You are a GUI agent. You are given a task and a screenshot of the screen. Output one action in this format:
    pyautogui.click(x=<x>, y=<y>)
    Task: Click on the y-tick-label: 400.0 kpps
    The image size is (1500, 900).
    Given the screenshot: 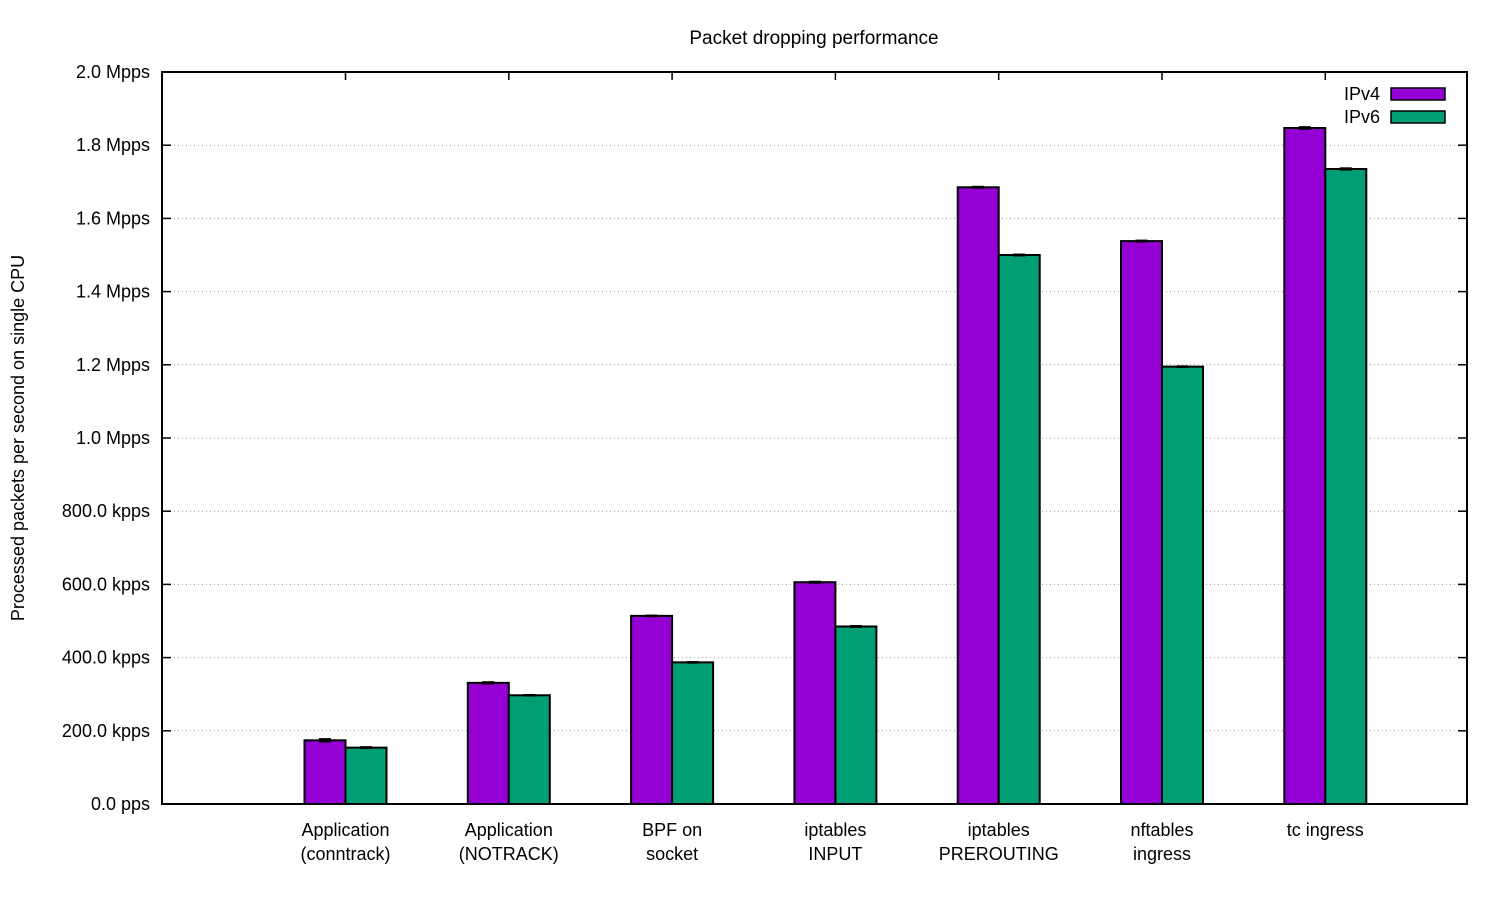 What is the action you would take?
    pyautogui.click(x=106, y=658)
    